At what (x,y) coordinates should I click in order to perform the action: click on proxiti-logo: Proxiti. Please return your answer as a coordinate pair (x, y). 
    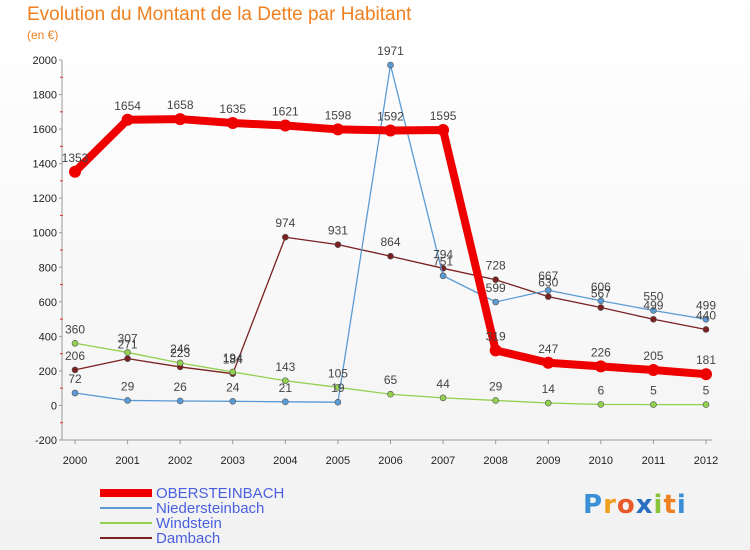
    Looking at the image, I should click on (635, 505).